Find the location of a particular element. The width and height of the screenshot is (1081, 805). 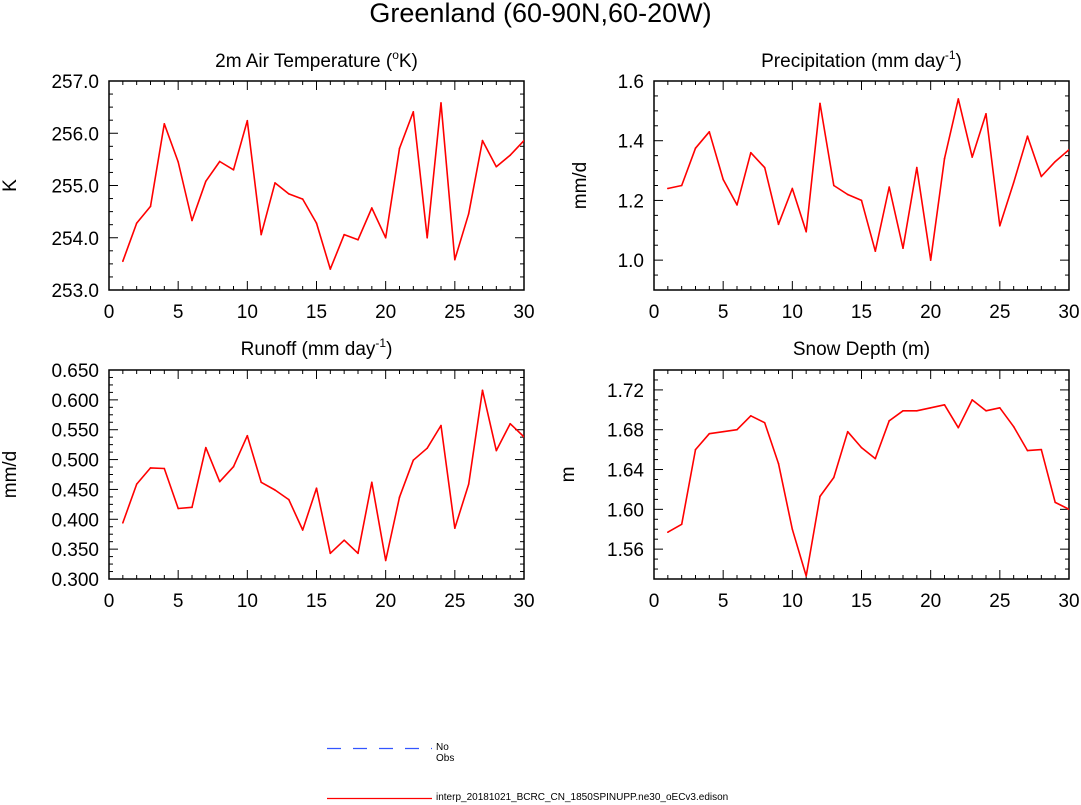

y-tick-label: 1.2 is located at coordinates (631, 201).